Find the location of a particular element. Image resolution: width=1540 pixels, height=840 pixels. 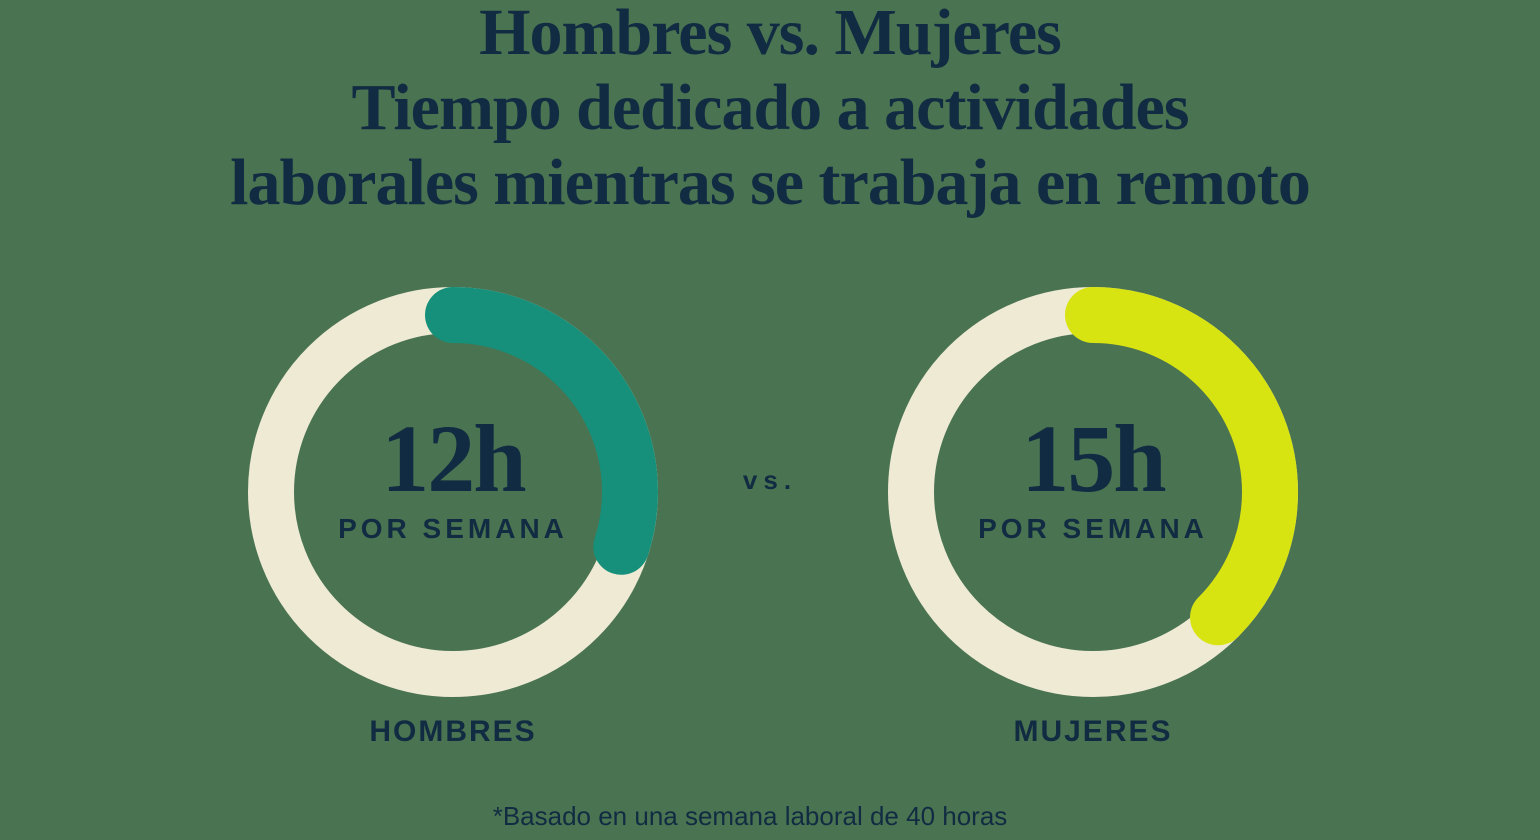

donut-arc-hombres is located at coordinates (453, 492).